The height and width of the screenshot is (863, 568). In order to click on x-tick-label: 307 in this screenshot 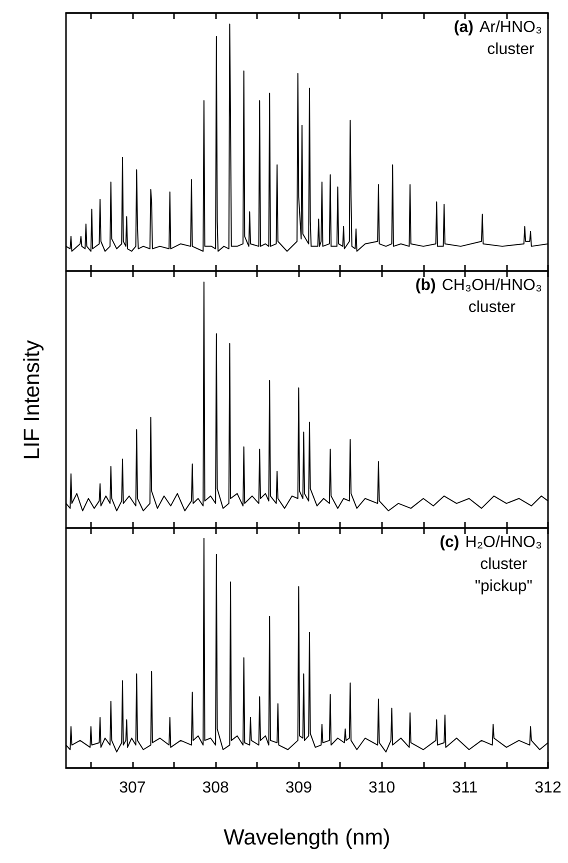, I will do `click(132, 788)`.